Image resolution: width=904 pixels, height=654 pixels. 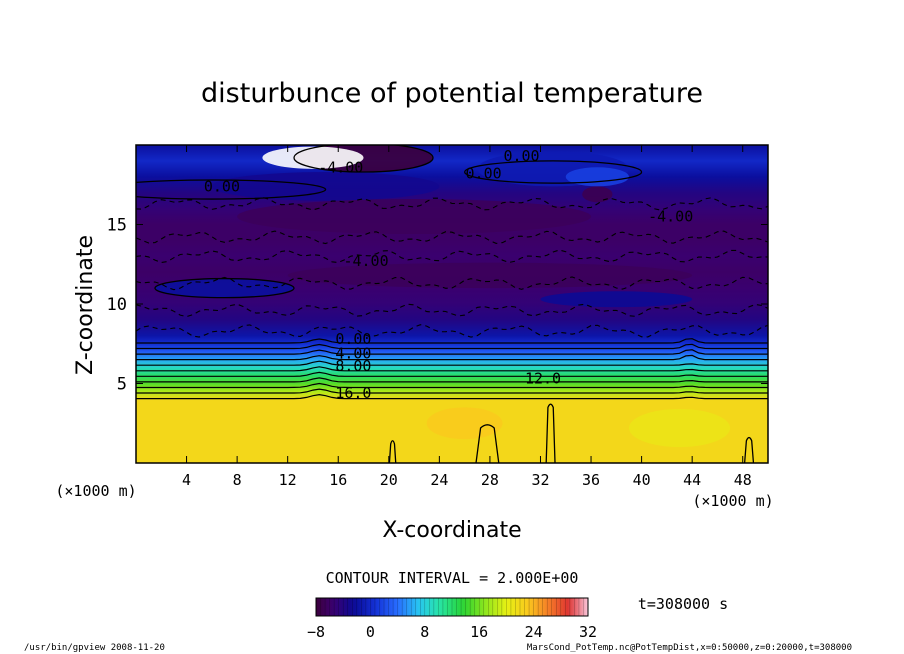 What do you see at coordinates (452, 607) in the screenshot?
I see `colorbar` at bounding box center [452, 607].